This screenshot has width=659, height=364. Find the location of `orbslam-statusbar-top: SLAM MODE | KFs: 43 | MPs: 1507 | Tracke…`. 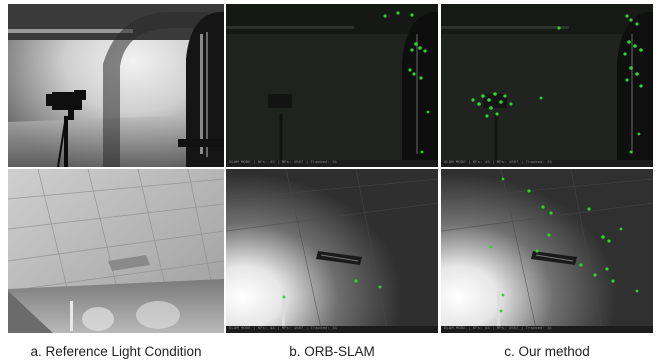

orbslam-statusbar-top: SLAM MODE | KFs: 43 | MPs: 1507 | Tracke… is located at coordinates (332, 163).